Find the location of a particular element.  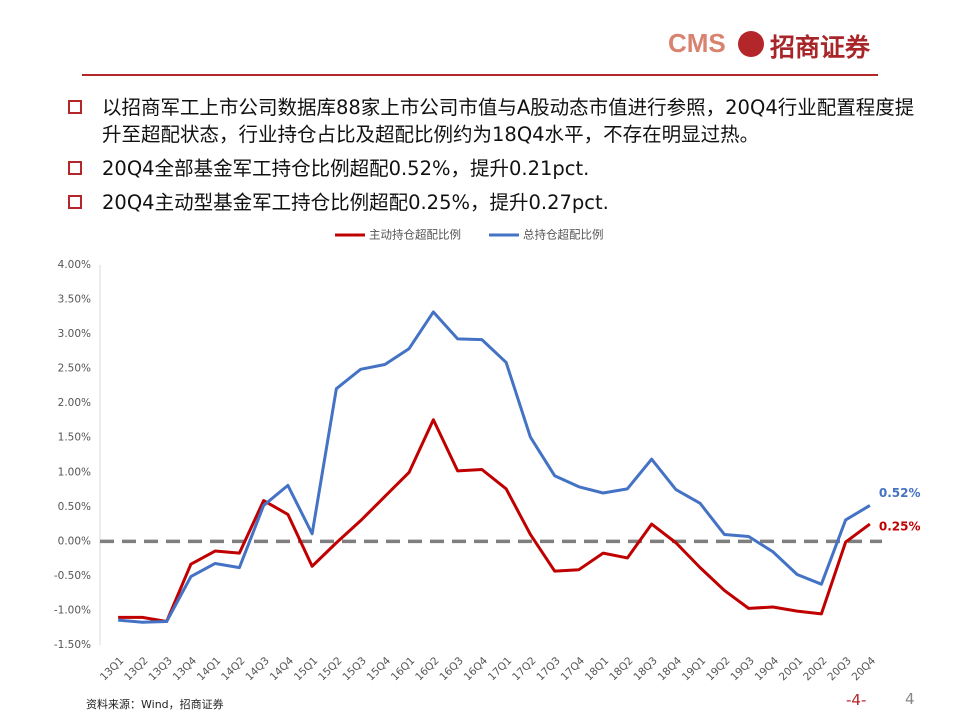

x-tick-label: 15Q1 is located at coordinates (306, 669).